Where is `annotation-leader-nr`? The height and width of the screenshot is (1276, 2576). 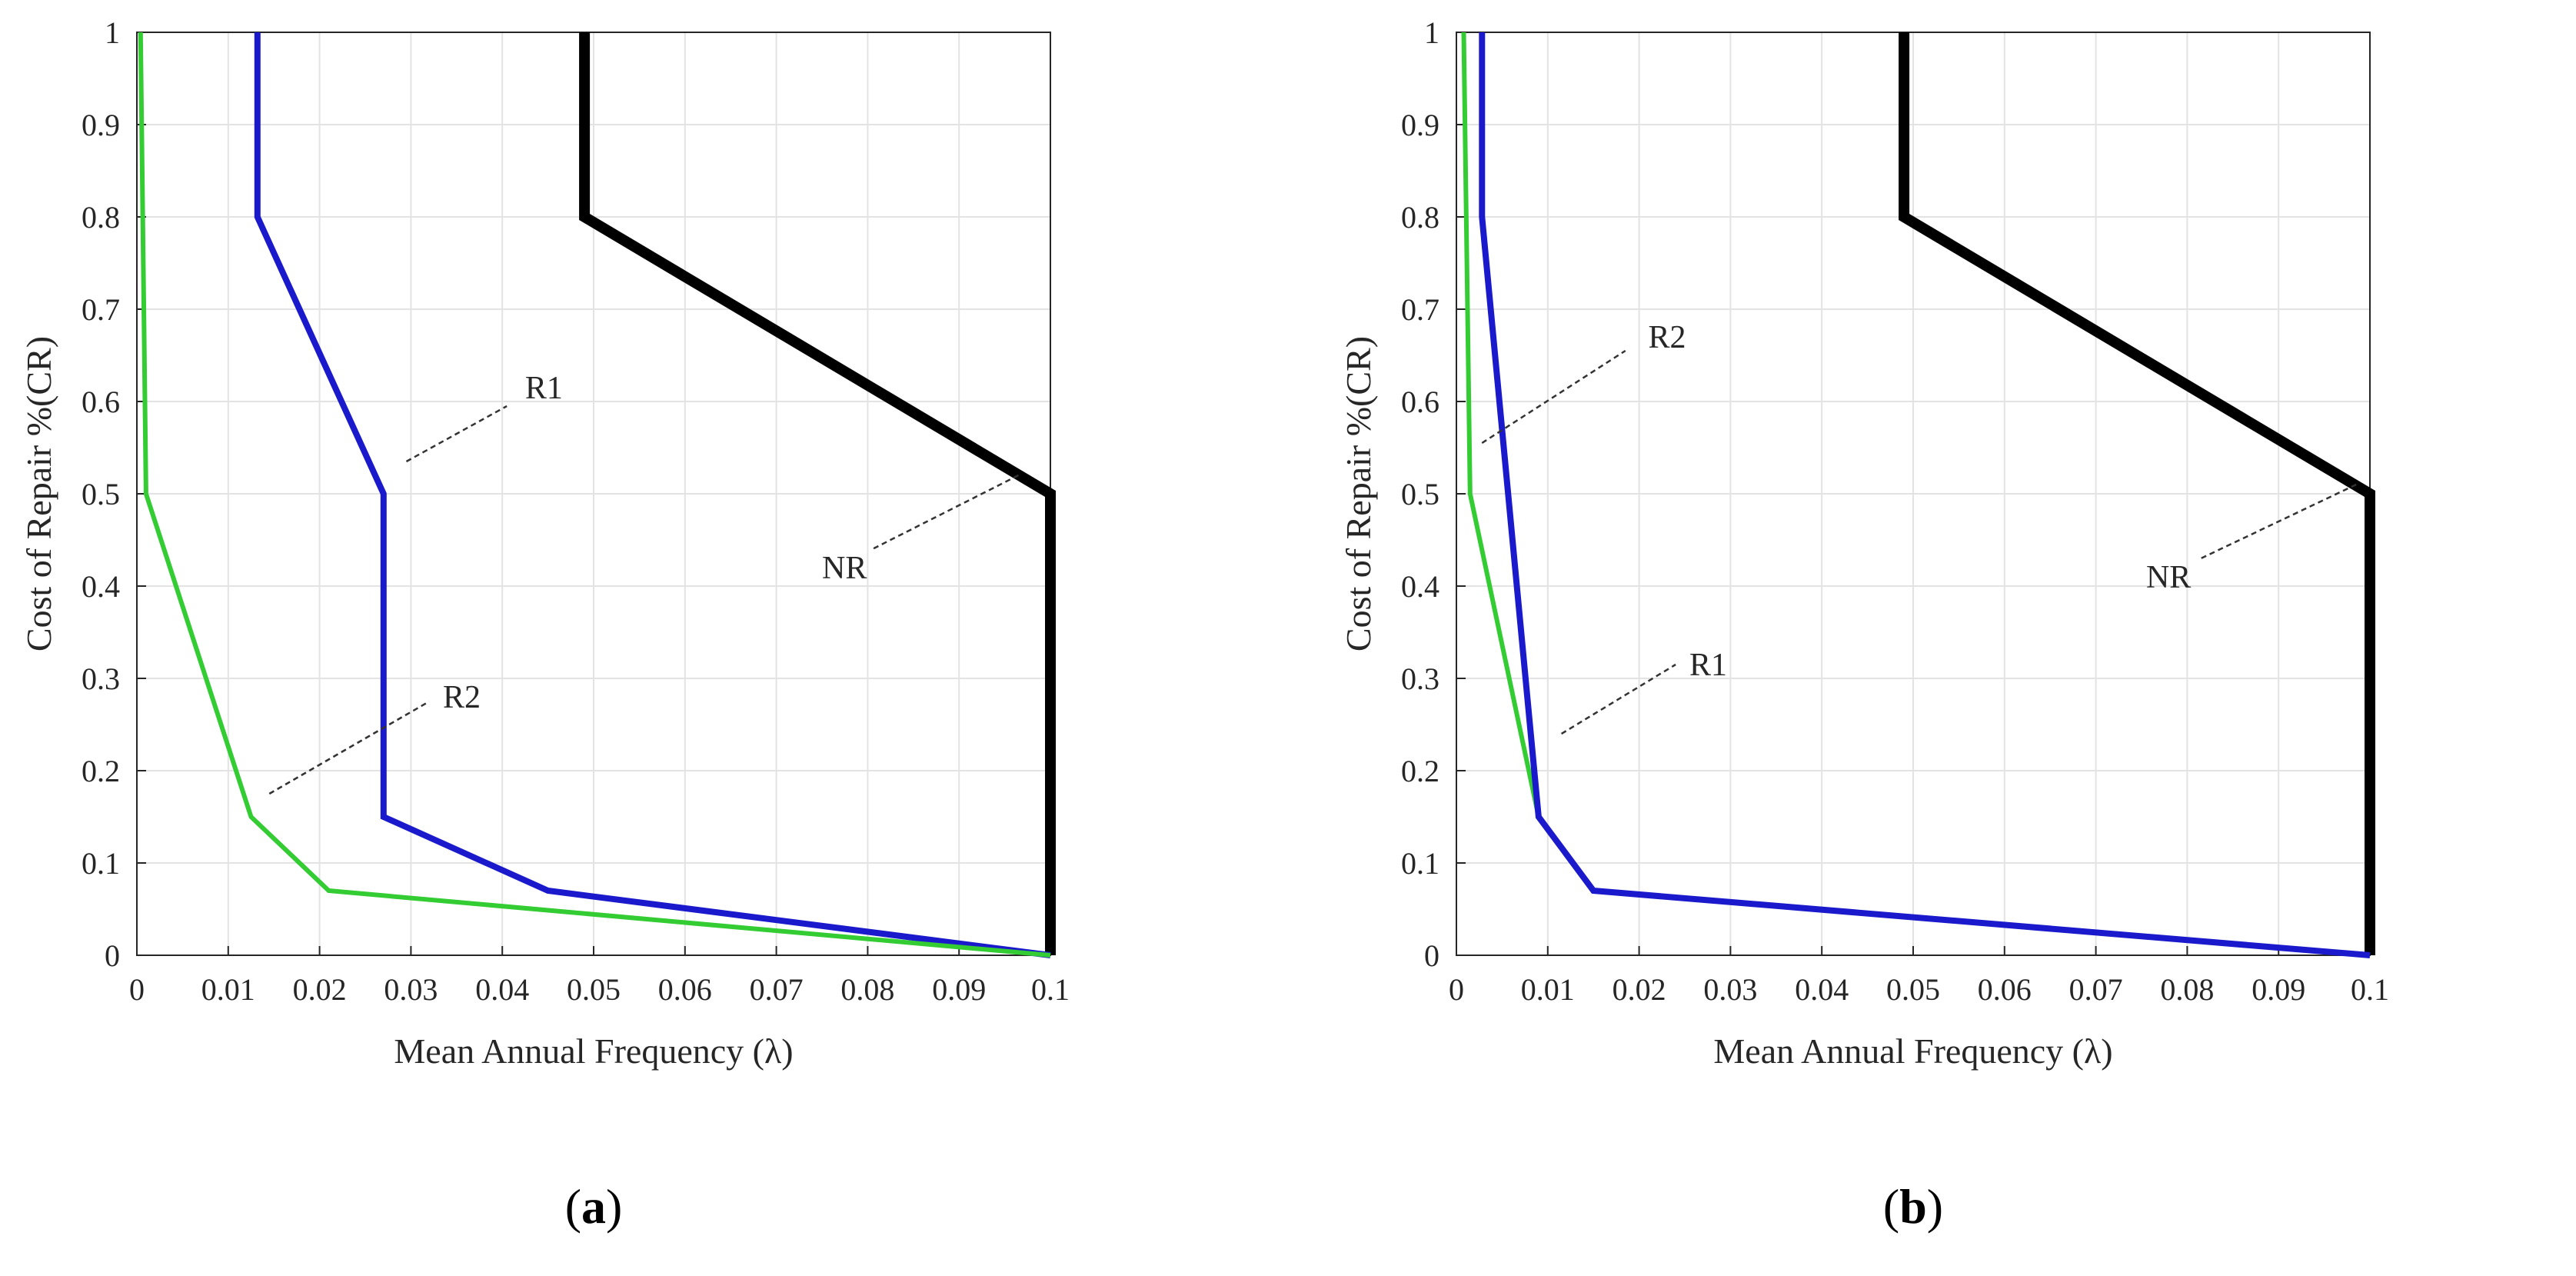
annotation-leader-nr is located at coordinates (2278, 522).